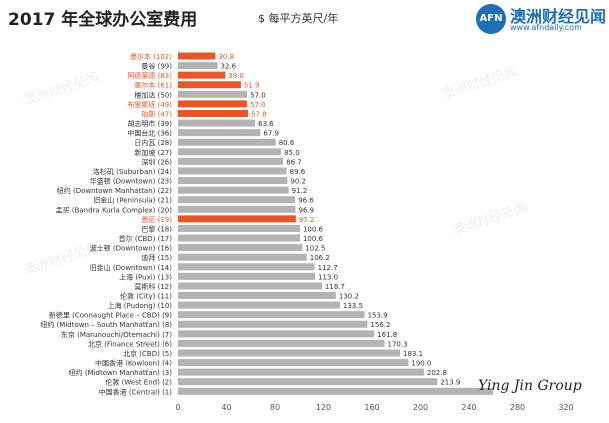 The image size is (609, 423). What do you see at coordinates (229, 67) in the screenshot?
I see `value-label: 32.6` at bounding box center [229, 67].